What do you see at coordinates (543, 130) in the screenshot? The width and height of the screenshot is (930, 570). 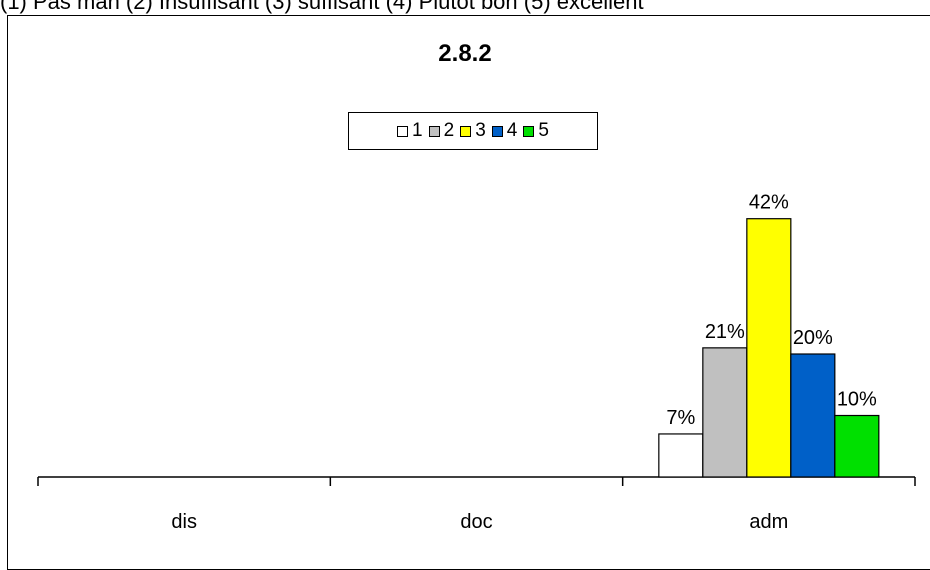 I see `legend-label: 5` at bounding box center [543, 130].